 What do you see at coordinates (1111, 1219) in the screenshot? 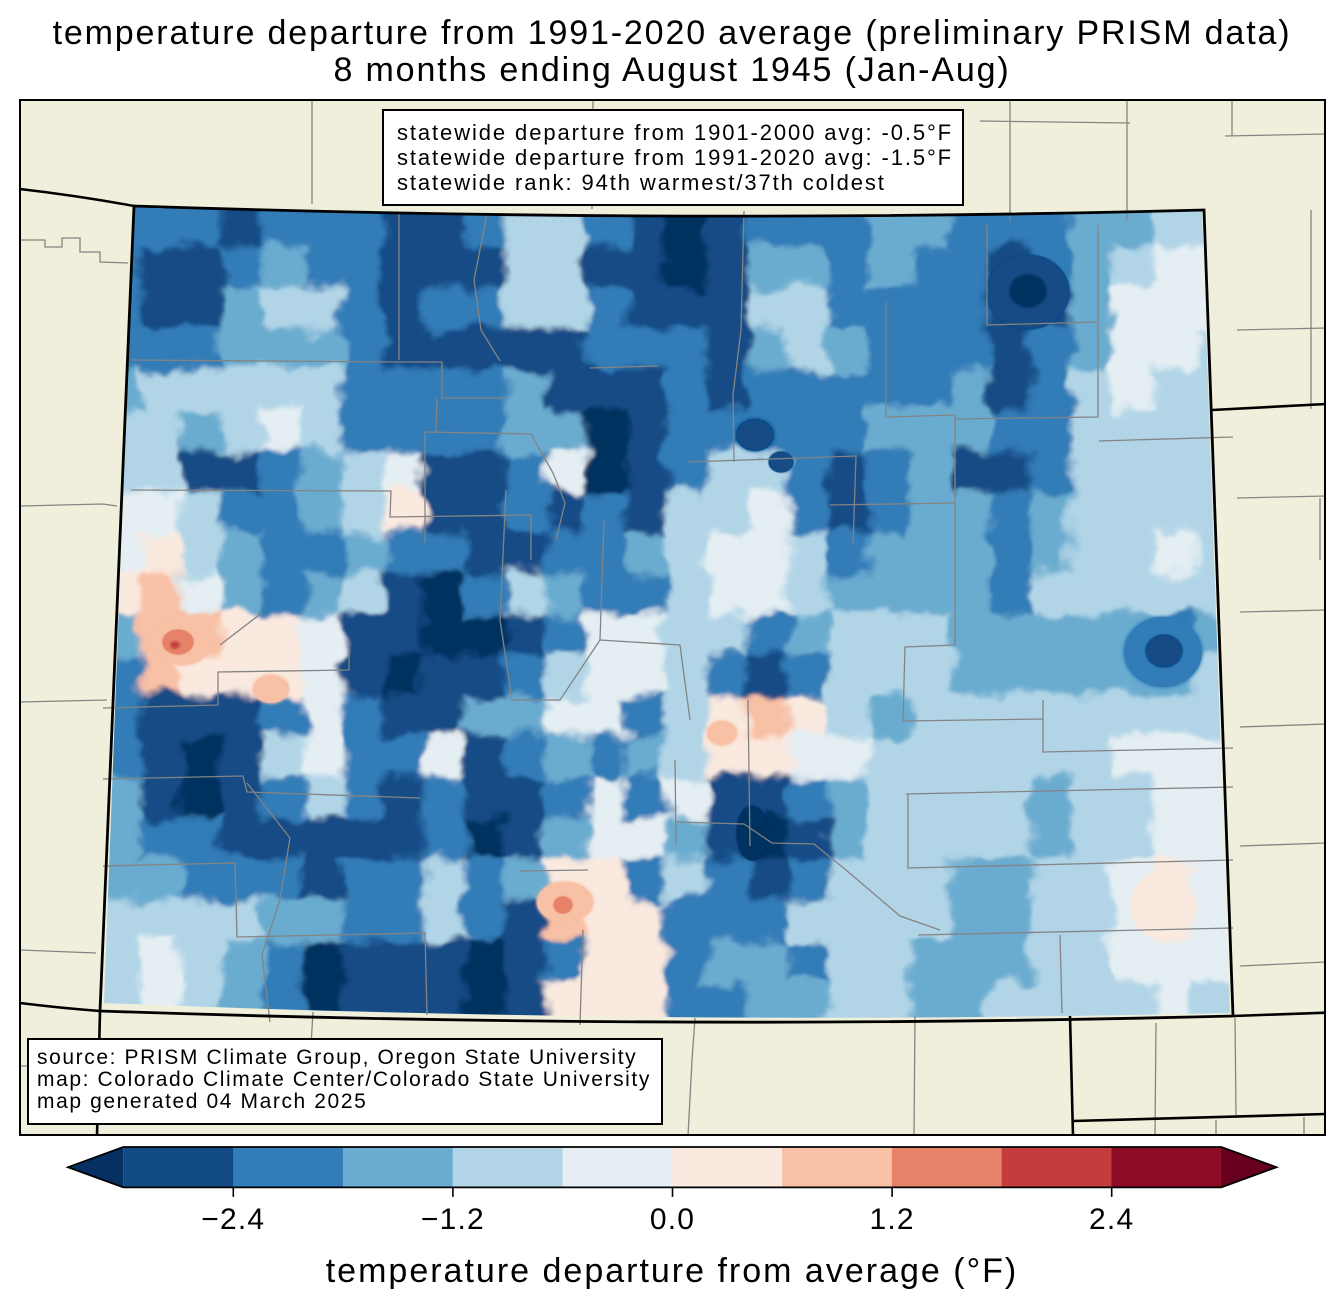
I see `svg-text: 2.4` at bounding box center [1111, 1219].